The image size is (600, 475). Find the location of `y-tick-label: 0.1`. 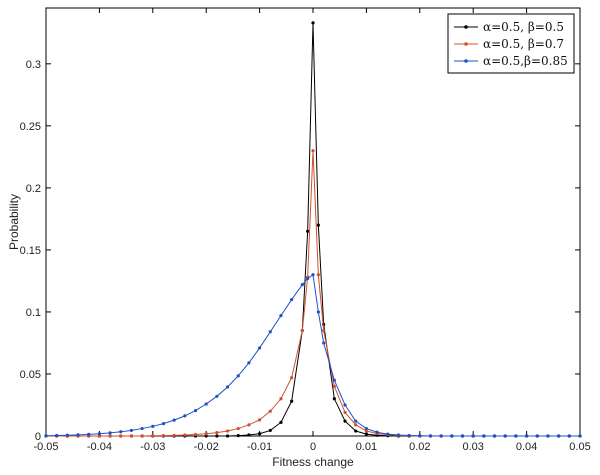

y-tick-label: 0.1 is located at coordinates (33, 313).